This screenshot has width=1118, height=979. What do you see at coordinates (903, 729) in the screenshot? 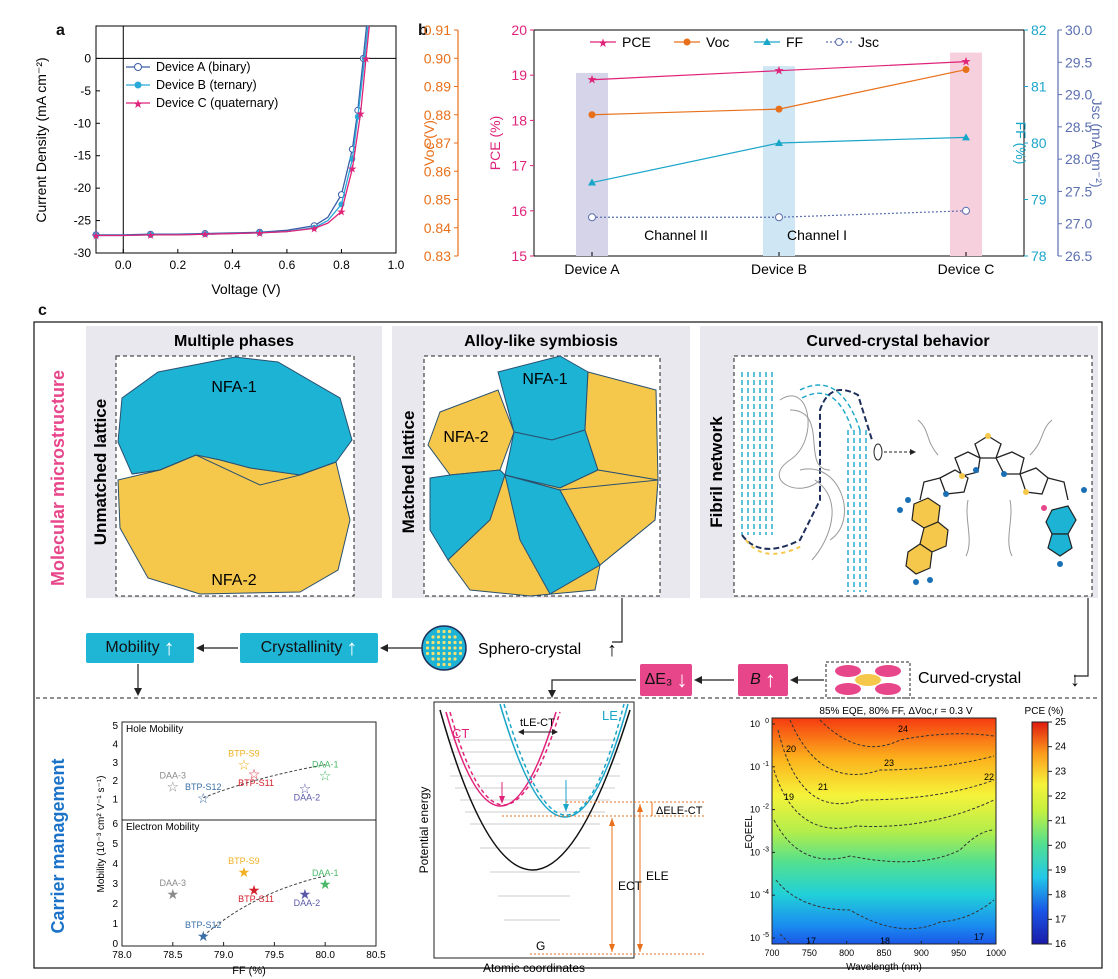
I see `contour-24: 24` at bounding box center [903, 729].